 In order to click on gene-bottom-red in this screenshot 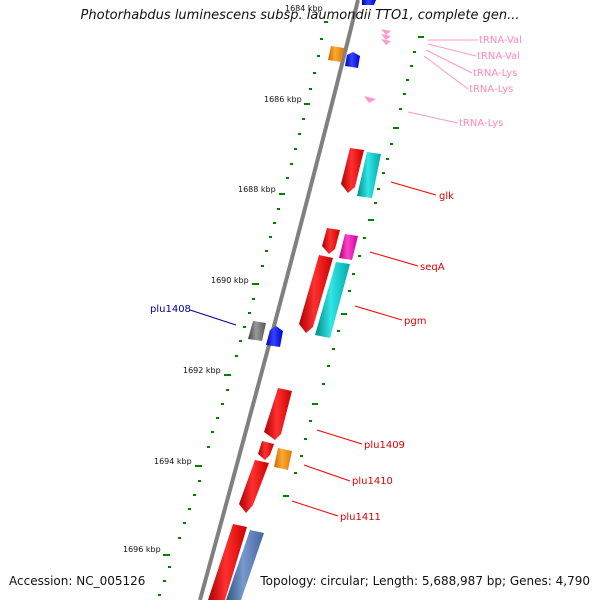, I will do `click(227, 562)`.